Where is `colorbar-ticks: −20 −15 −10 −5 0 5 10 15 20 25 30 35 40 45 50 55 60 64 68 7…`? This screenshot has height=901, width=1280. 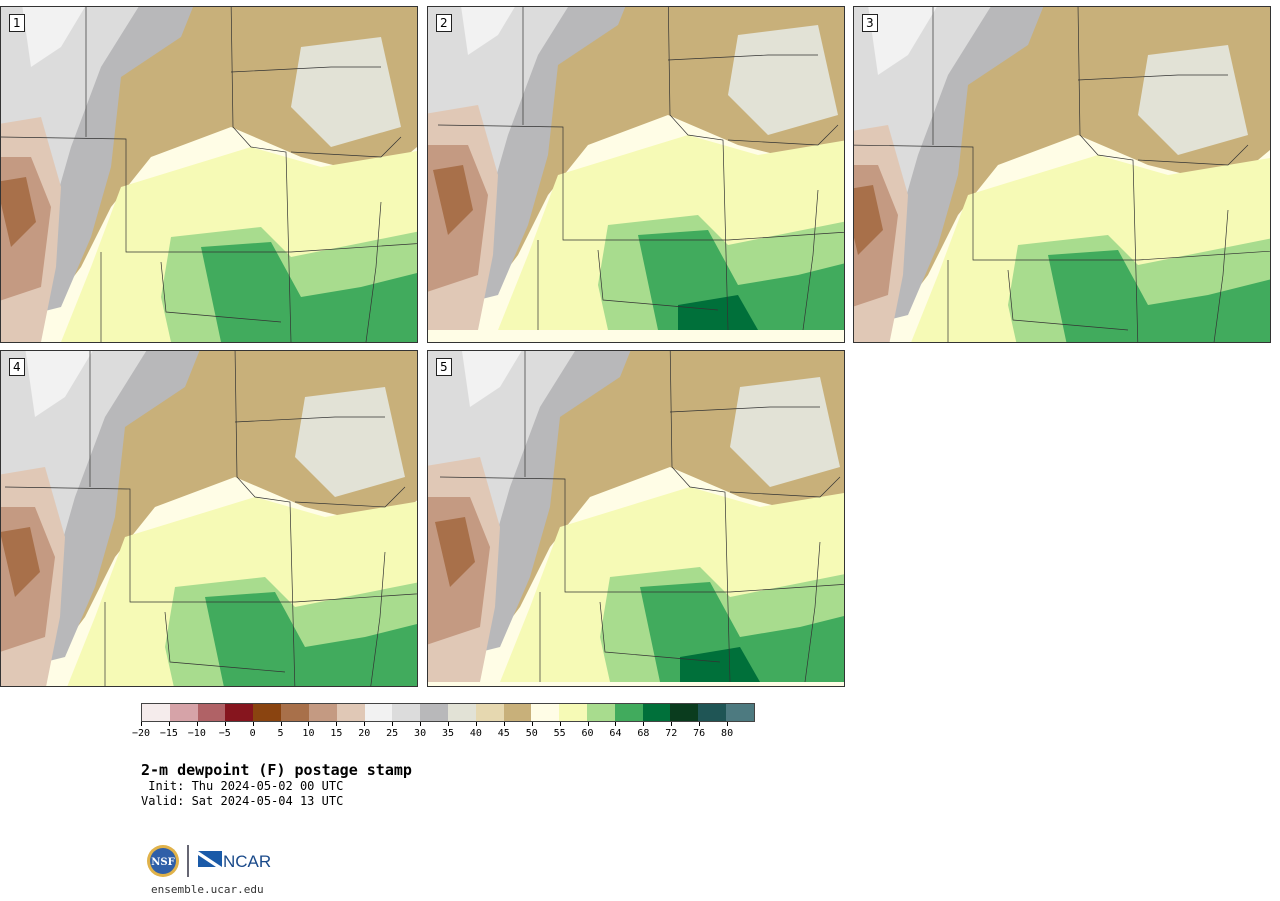
colorbar-ticks: −20 −15 −10 −5 0 5 10 15 20 25 30 35 40 45 50 55 60 64 68 7… is located at coordinates (443, 732).